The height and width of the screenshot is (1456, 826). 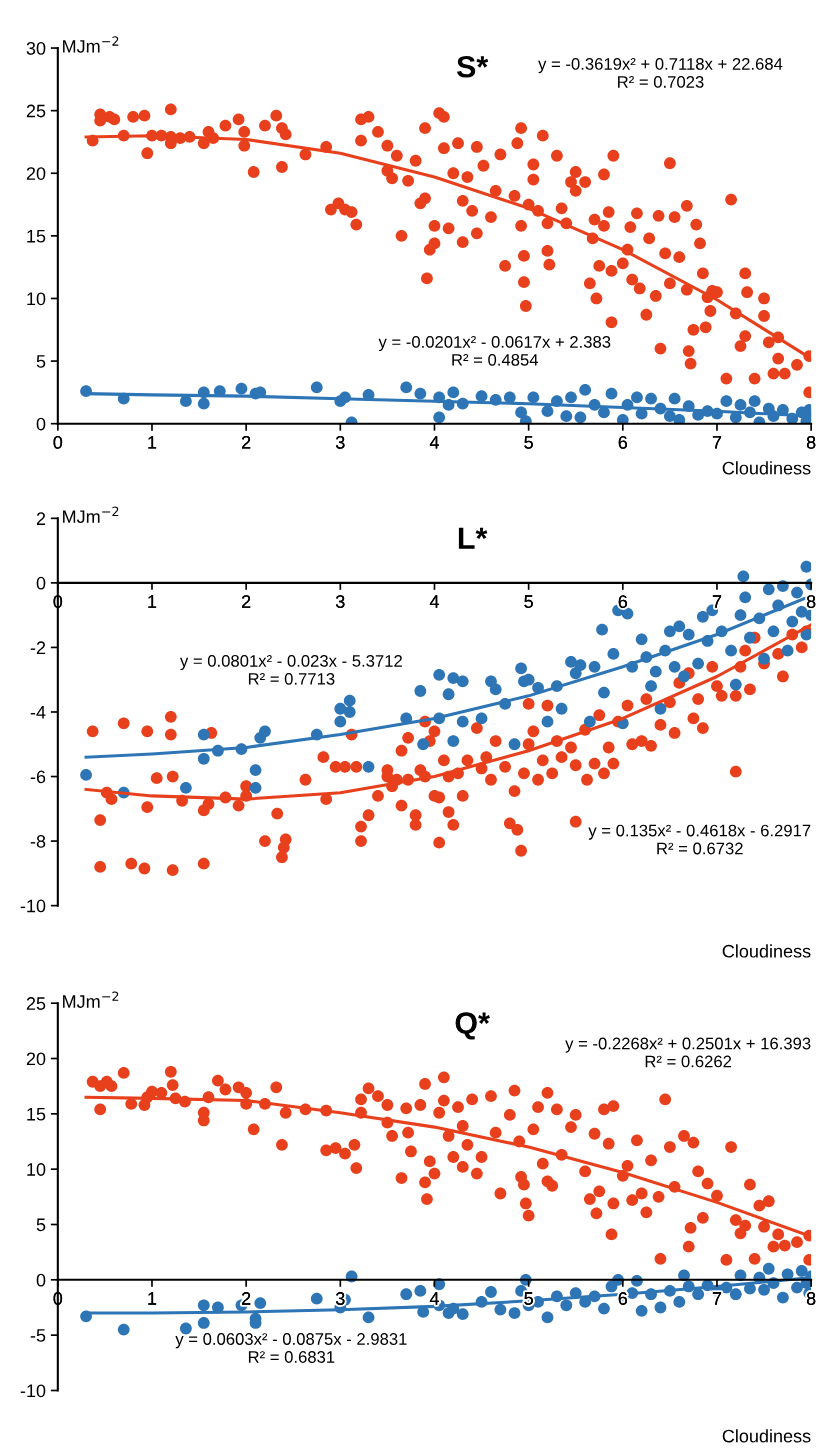 I want to click on y-tick-label: -2, so click(x=38, y=647).